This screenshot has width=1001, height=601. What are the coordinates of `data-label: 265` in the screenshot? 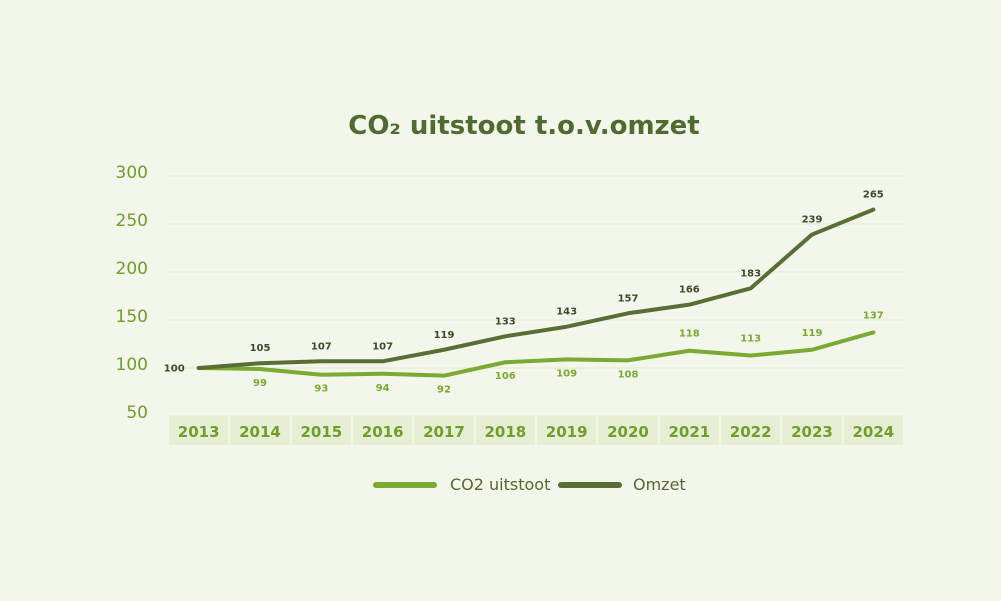 It's located at (873, 195).